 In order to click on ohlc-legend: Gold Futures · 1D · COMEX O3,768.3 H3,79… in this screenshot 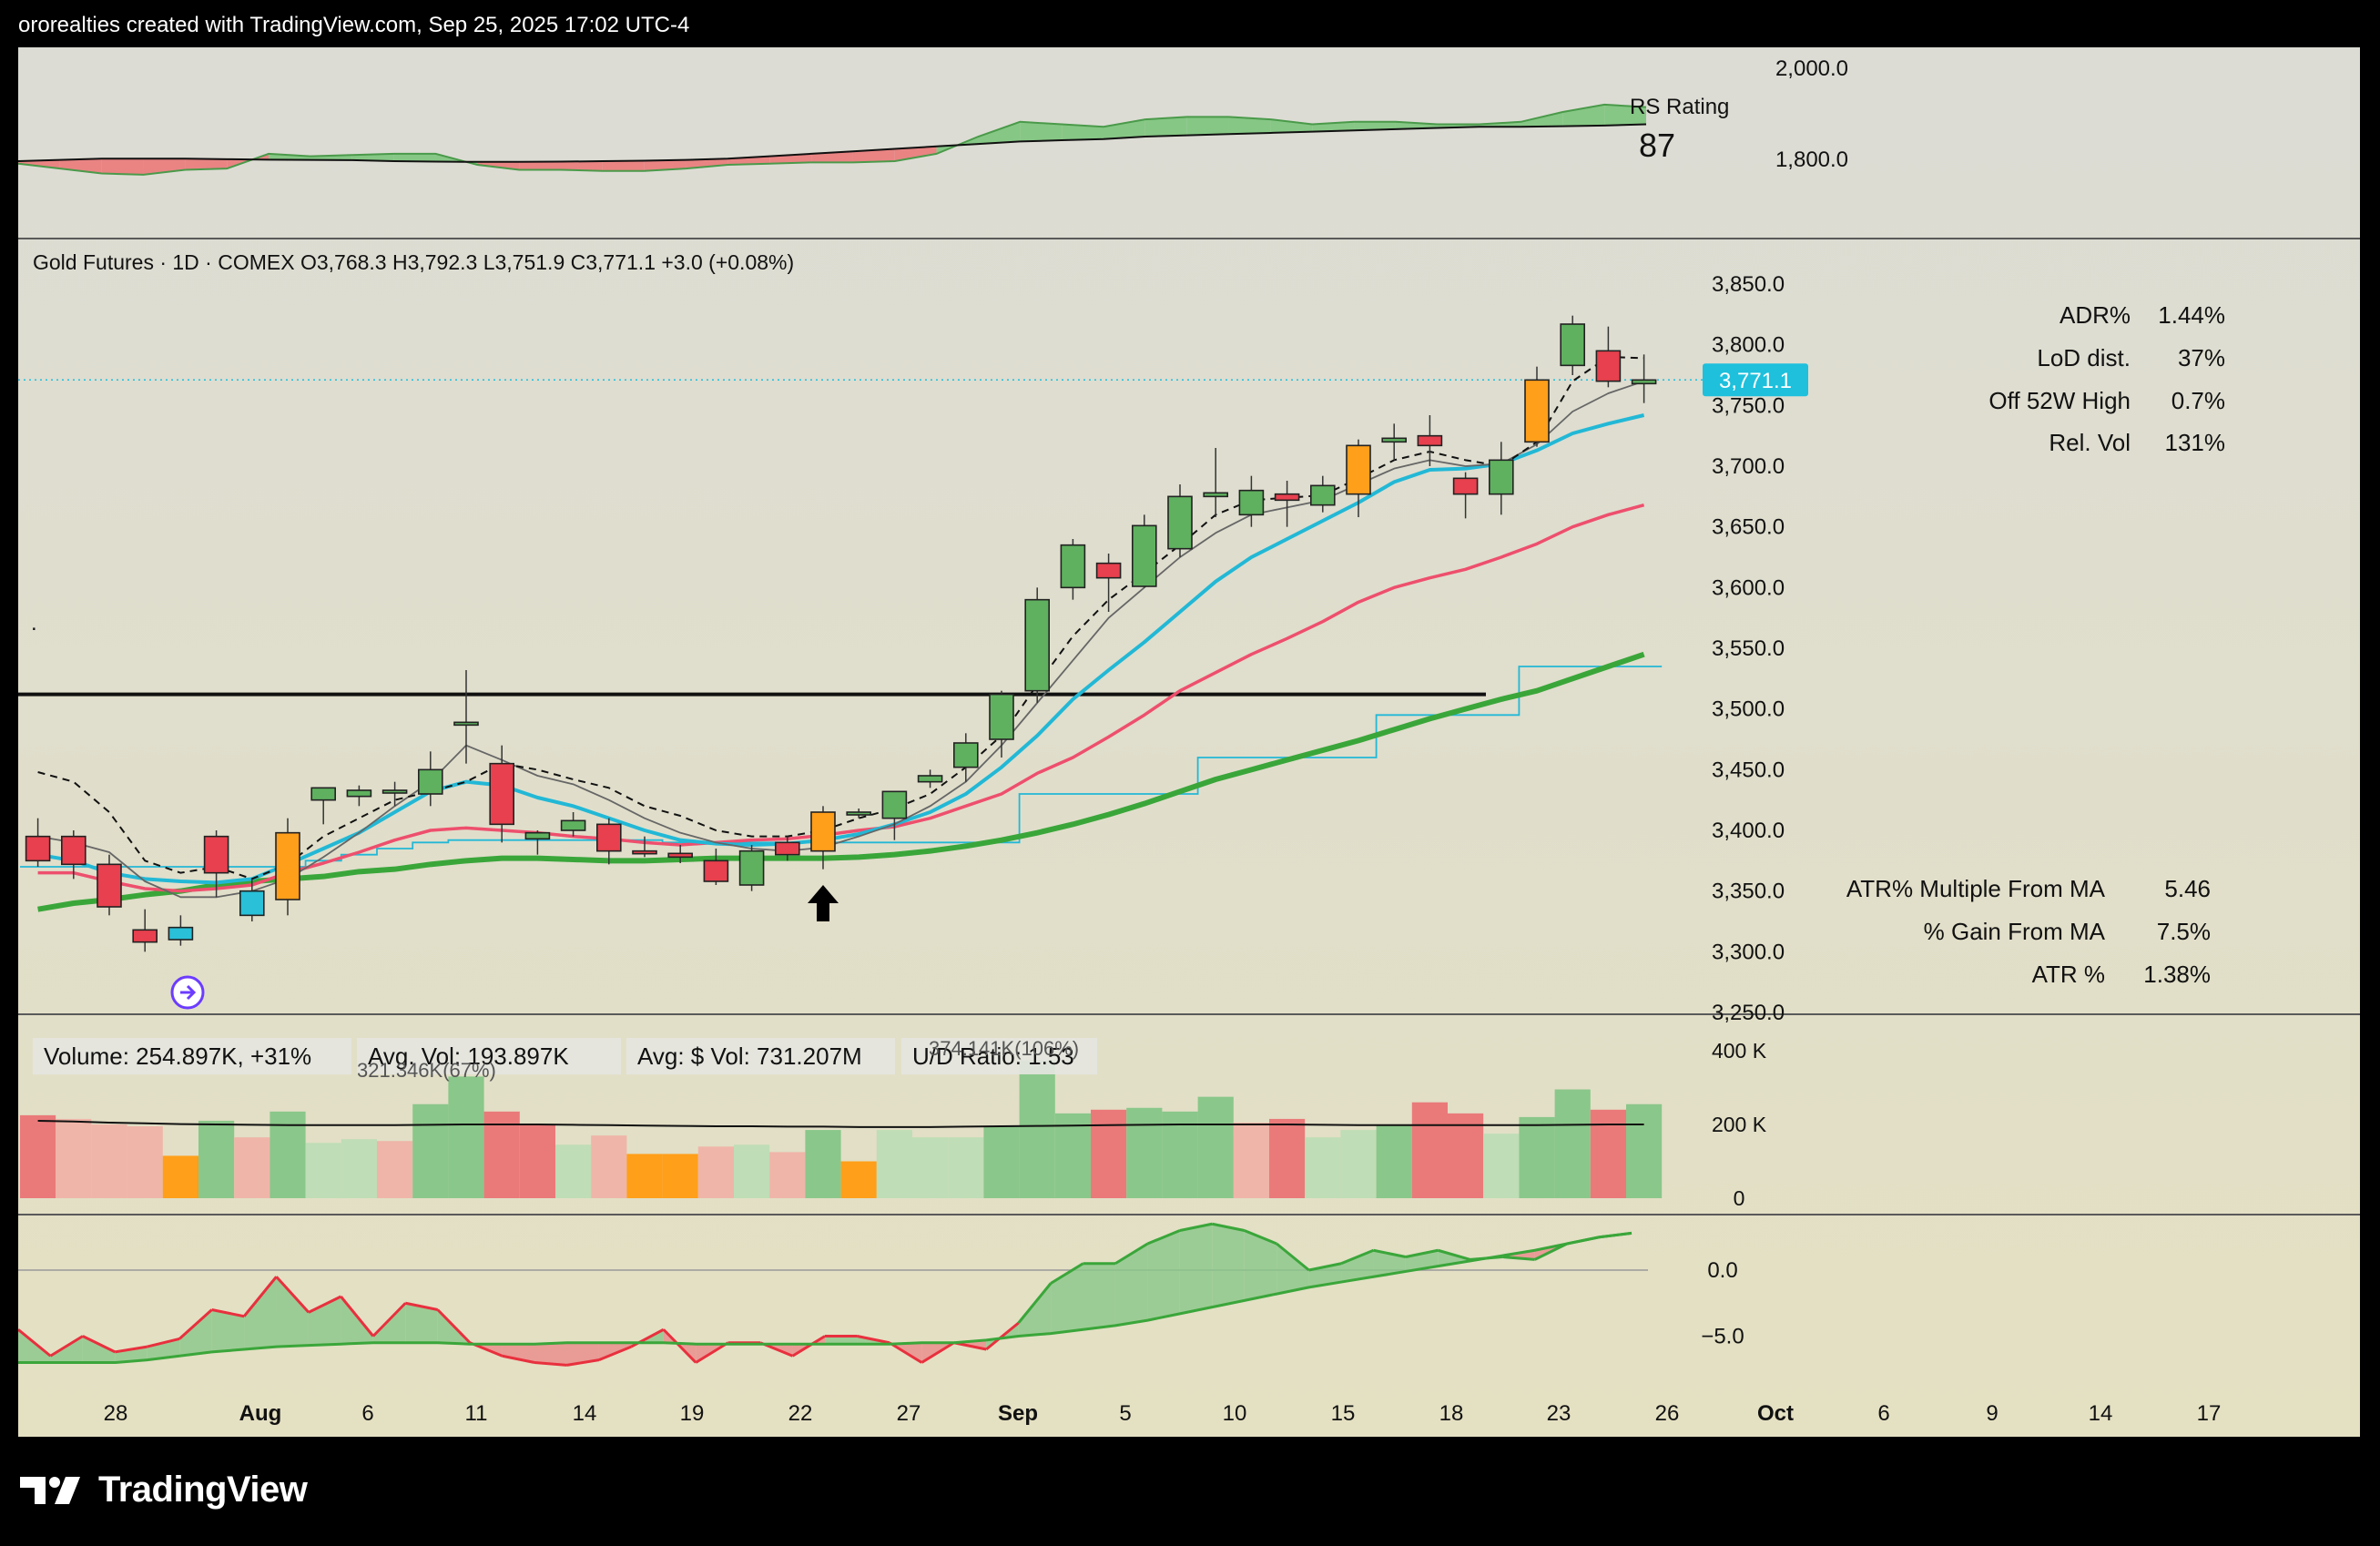, I will do `click(414, 262)`.